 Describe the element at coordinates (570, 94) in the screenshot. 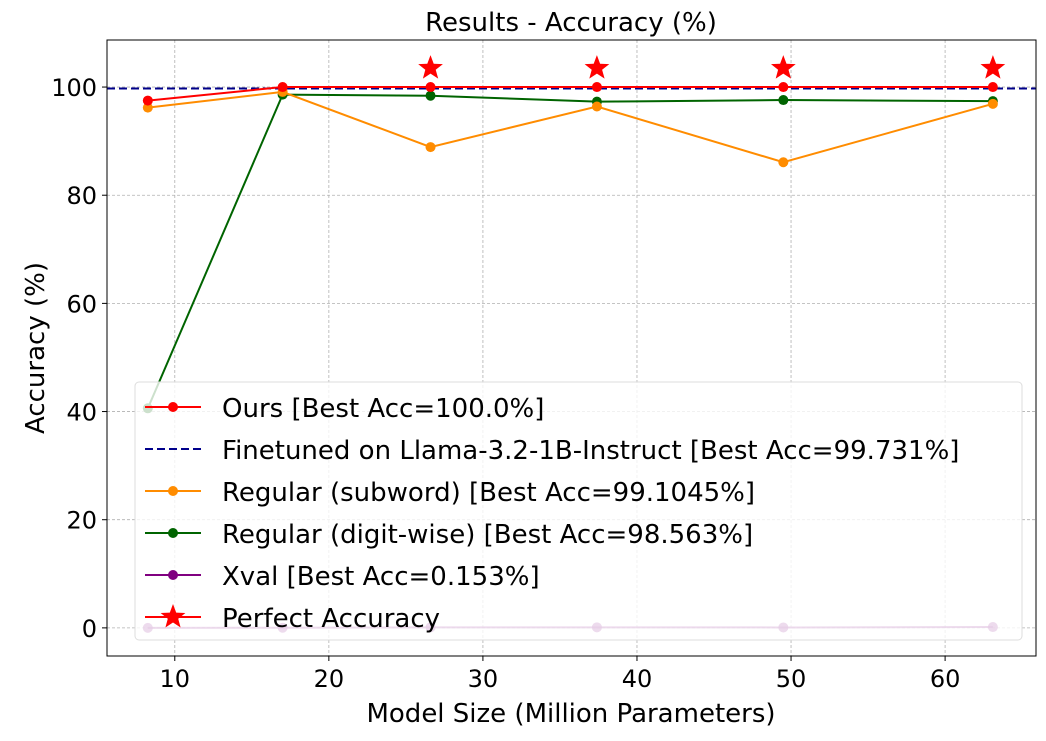

I see `series-0-line` at that location.